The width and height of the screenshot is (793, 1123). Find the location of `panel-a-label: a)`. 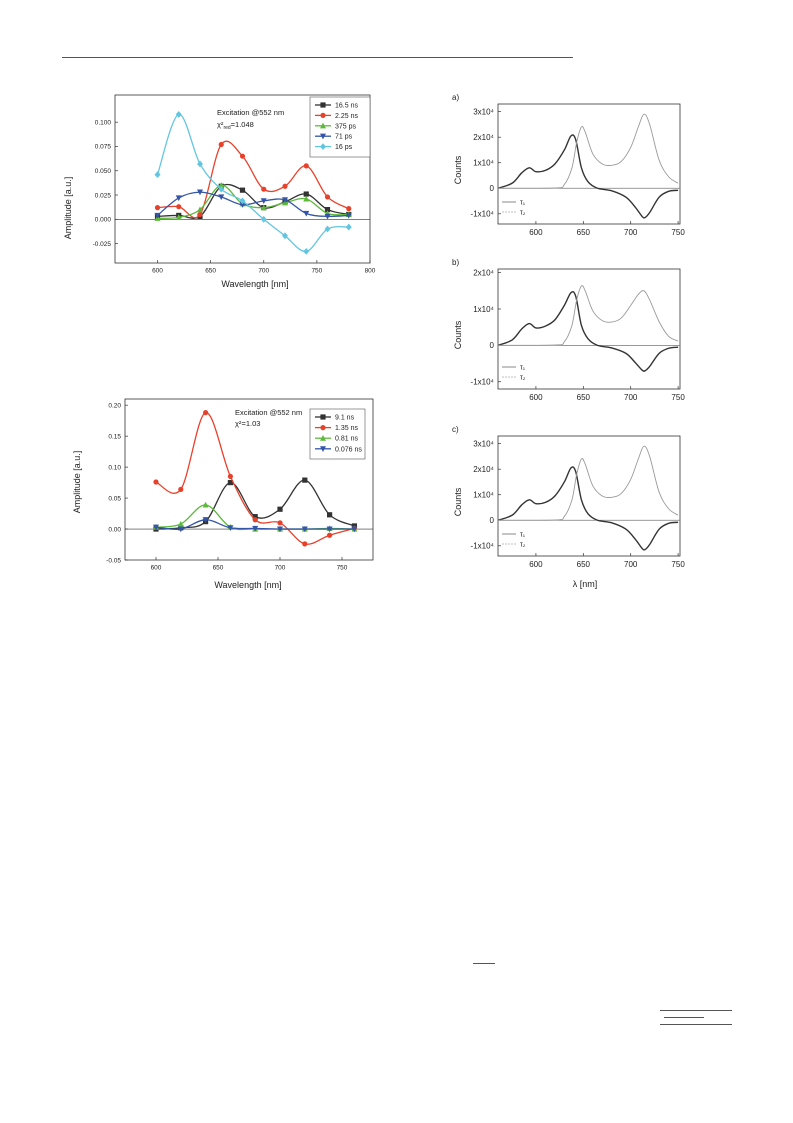

panel-a-label: a) is located at coordinates (455, 97).